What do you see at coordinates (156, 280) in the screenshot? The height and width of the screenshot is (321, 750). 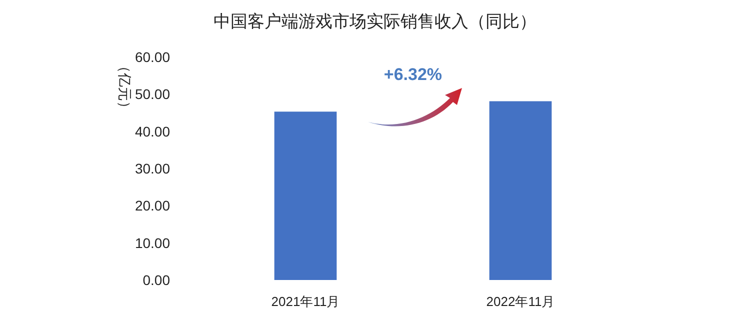 I see `y-tick-label: 0.00` at bounding box center [156, 280].